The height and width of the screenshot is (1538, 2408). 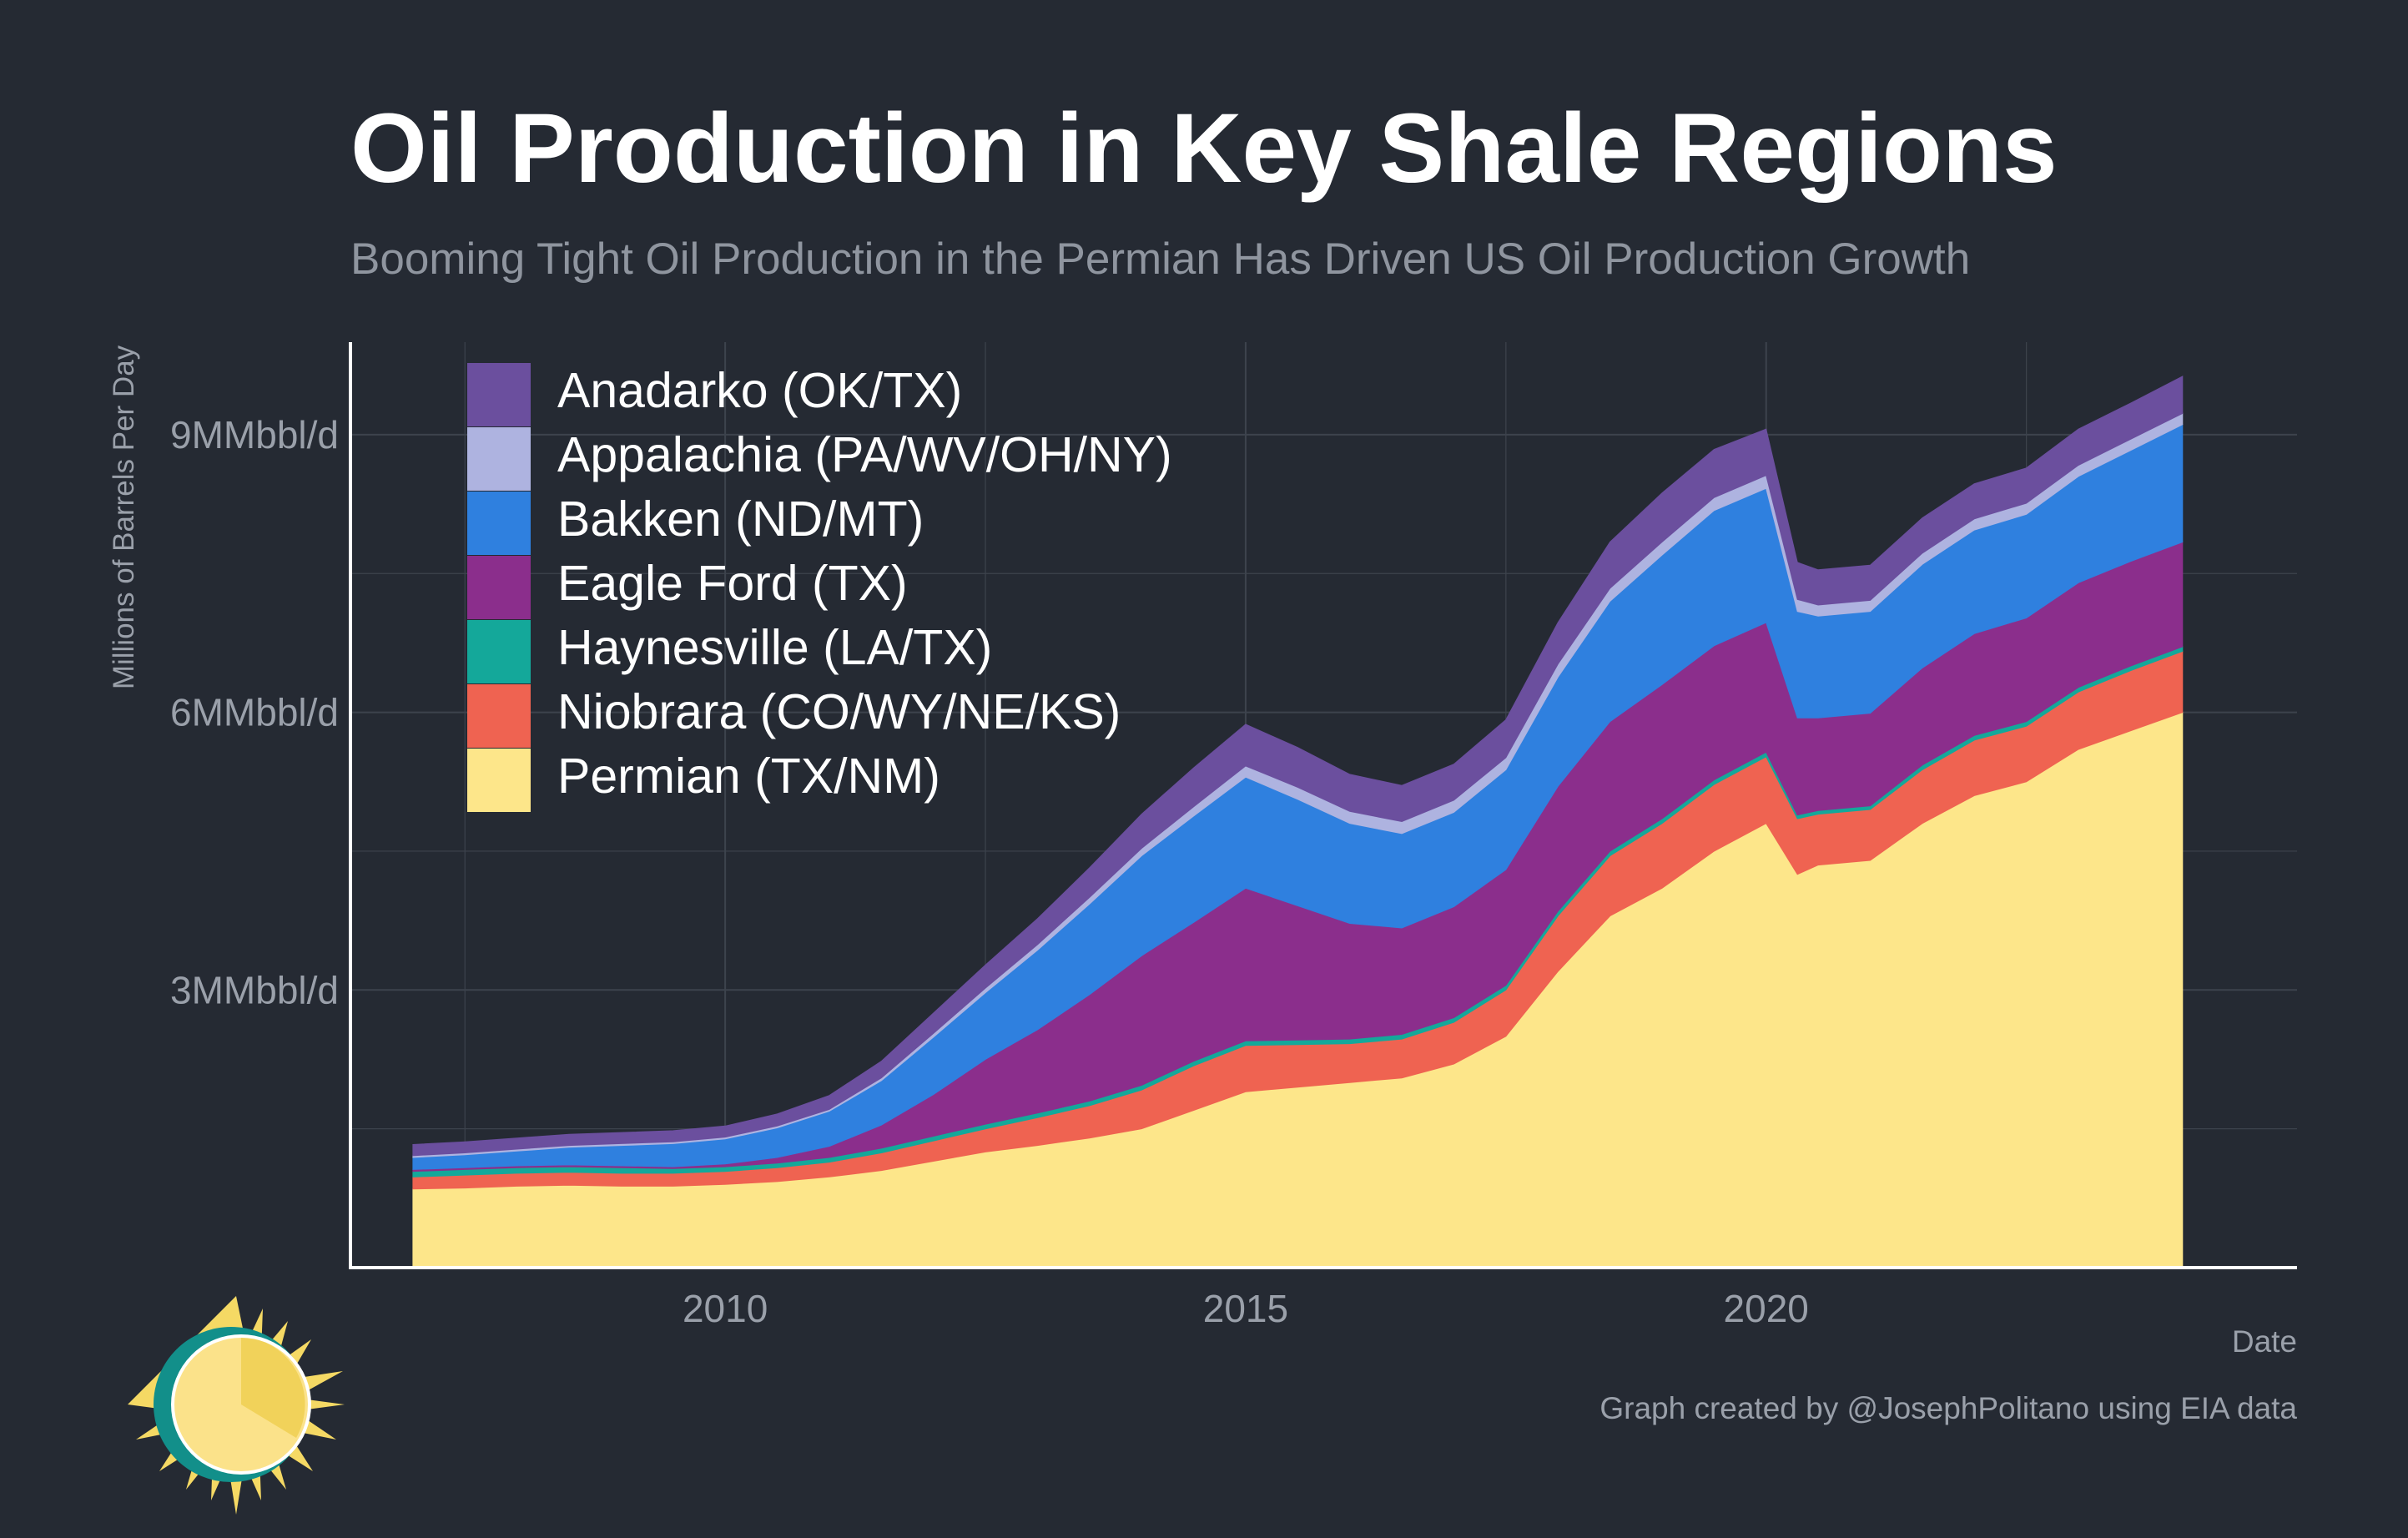 I want to click on y-tick-labels: 3MMbbl/d 6MMbbl/d 9MMbbl/d, so click(x=254, y=712).